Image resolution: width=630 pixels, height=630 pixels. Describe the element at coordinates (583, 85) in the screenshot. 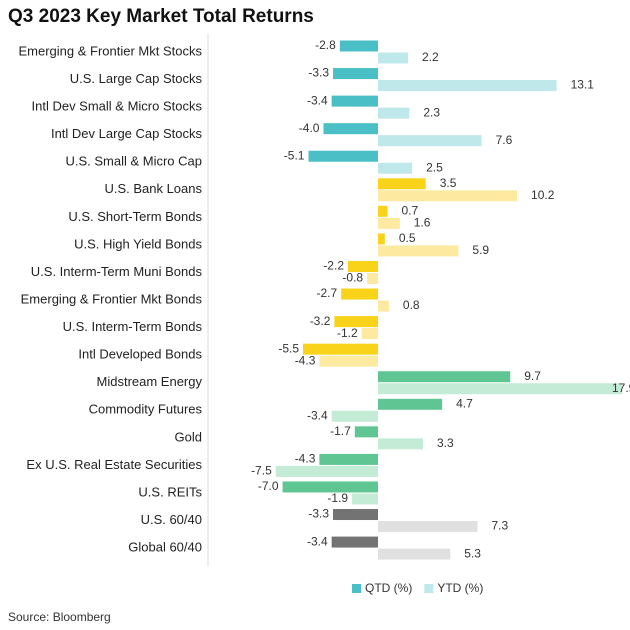

I see `value-label: 13.1` at that location.